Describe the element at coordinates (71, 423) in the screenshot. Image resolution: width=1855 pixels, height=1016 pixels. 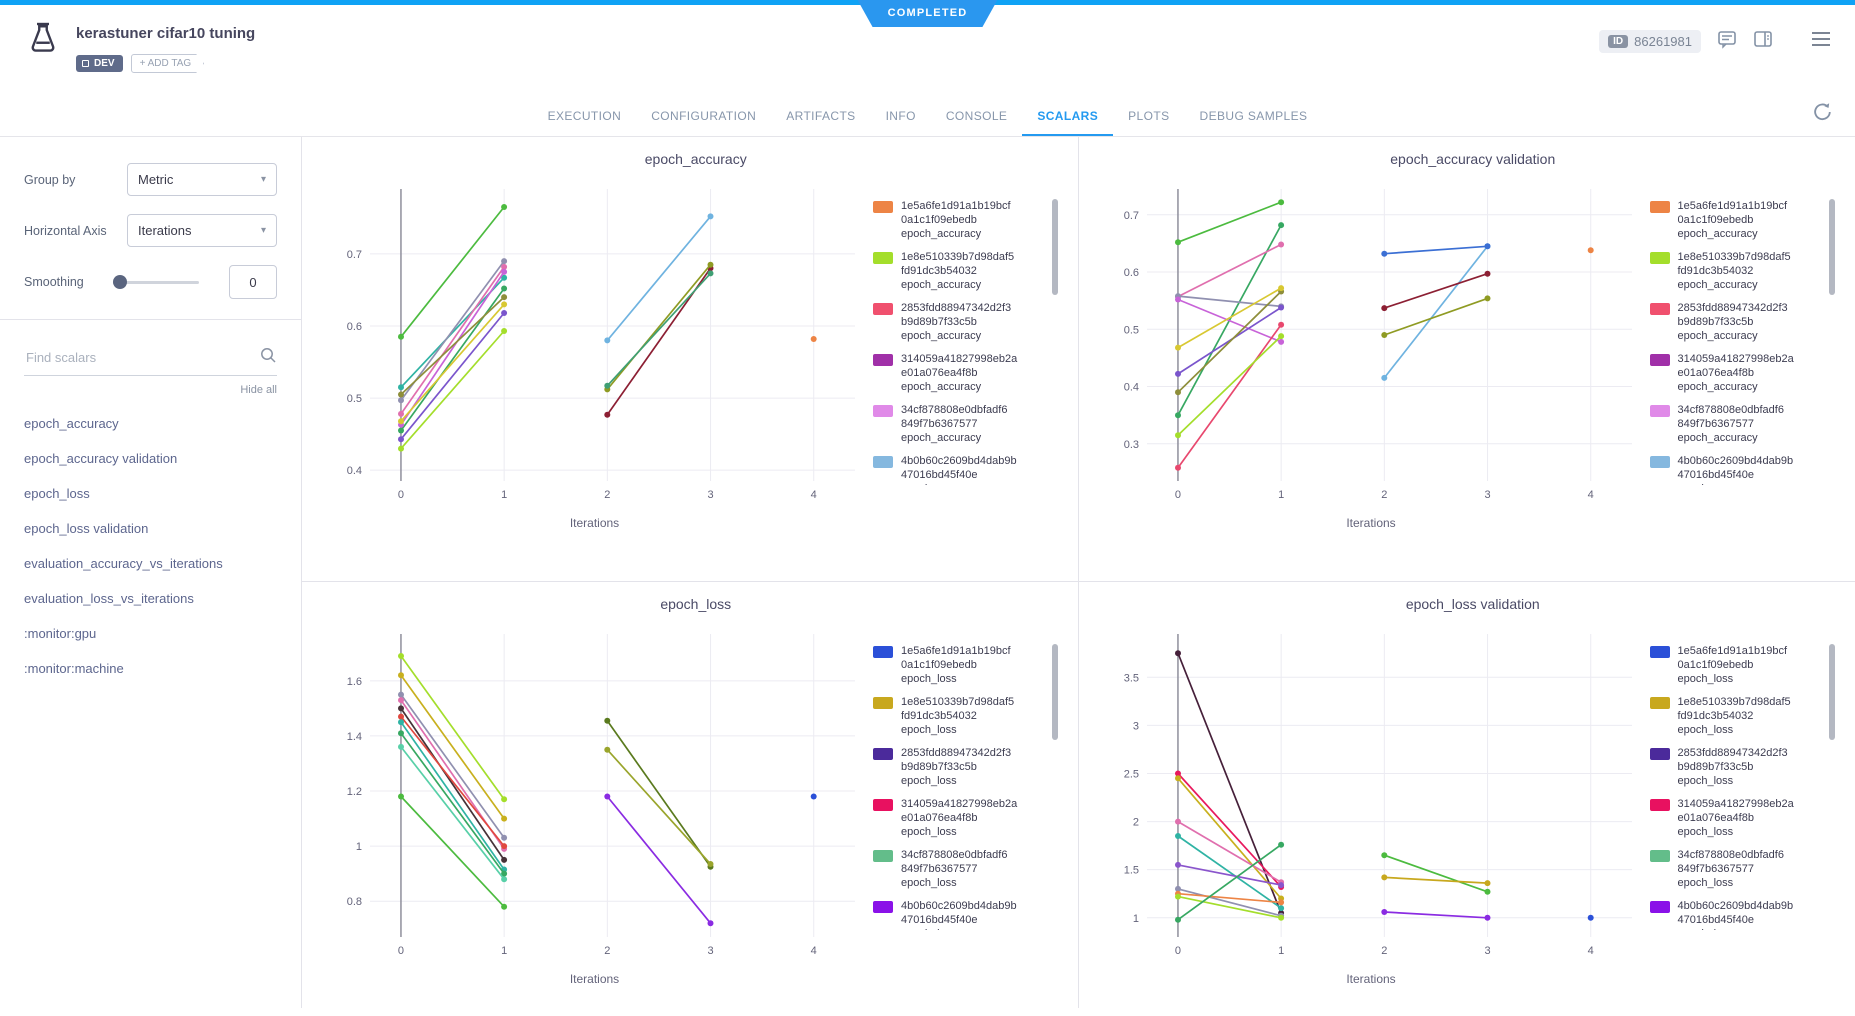
I see `sidebar-metric-item: epoch_accuracy` at that location.